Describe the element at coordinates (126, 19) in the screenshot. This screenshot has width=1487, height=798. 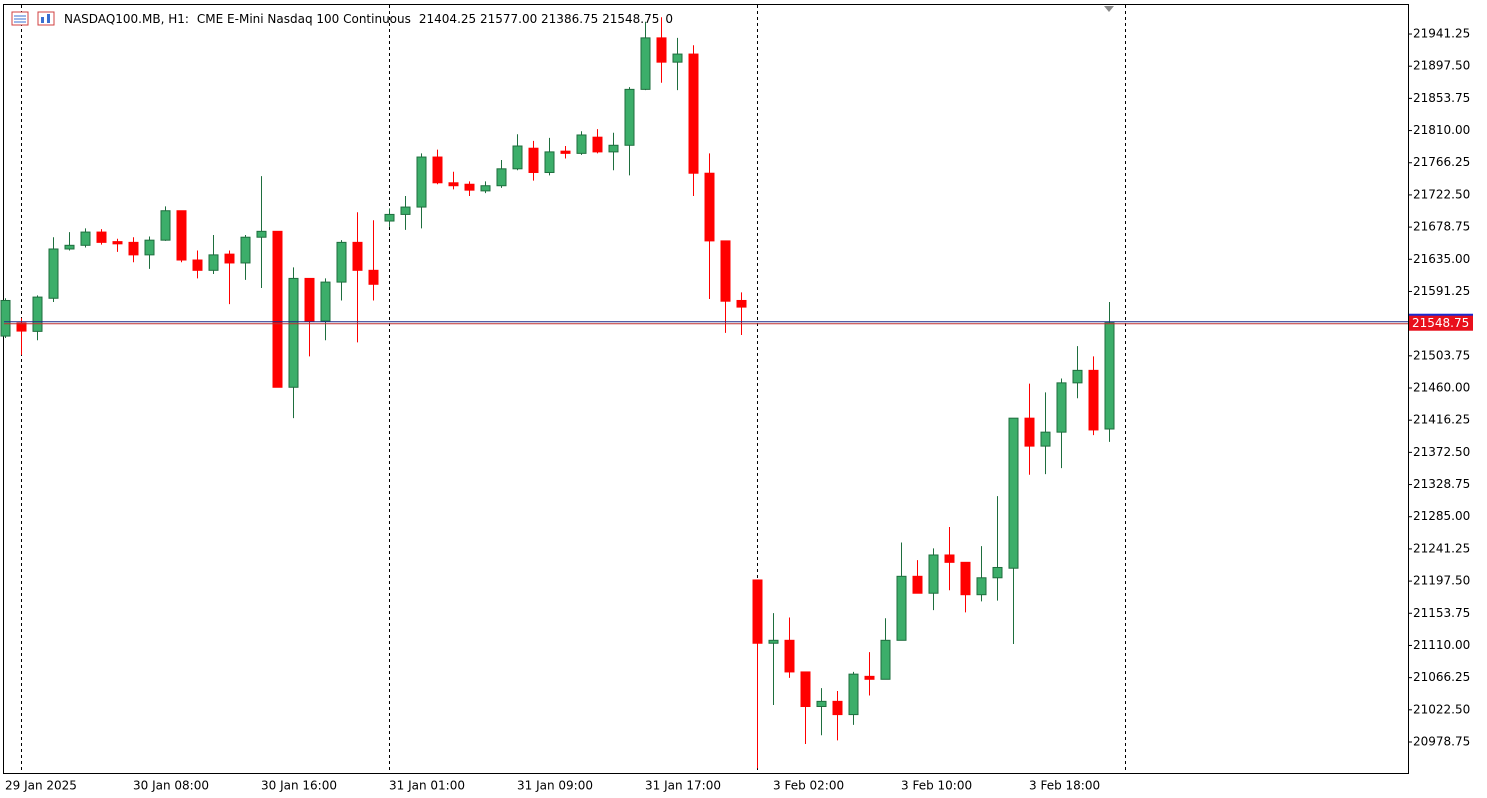
I see `symbol: NASDAQ100.MB, H1:` at that location.